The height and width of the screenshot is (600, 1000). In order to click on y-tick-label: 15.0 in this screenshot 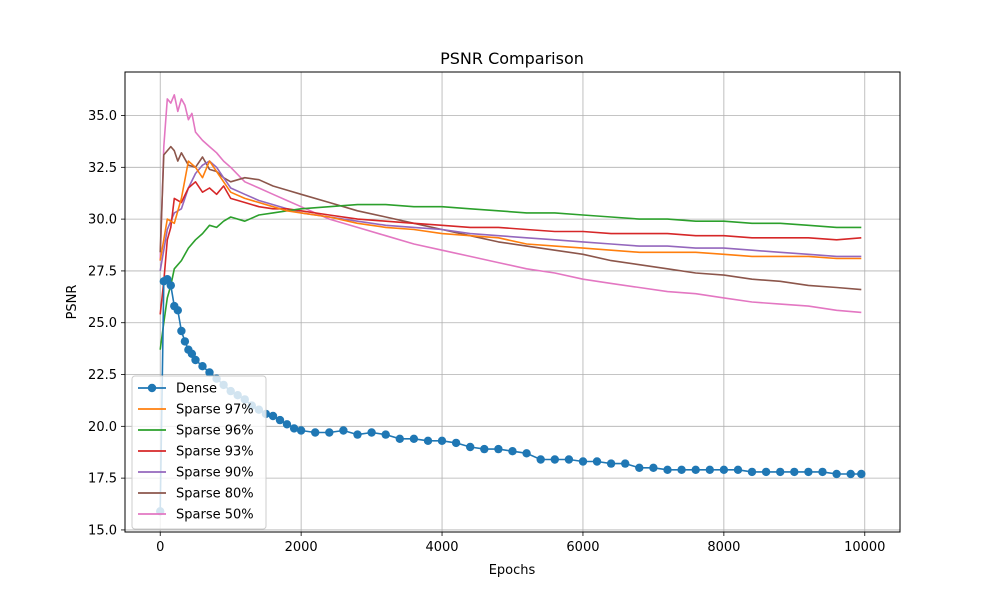, I will do `click(102, 530)`.